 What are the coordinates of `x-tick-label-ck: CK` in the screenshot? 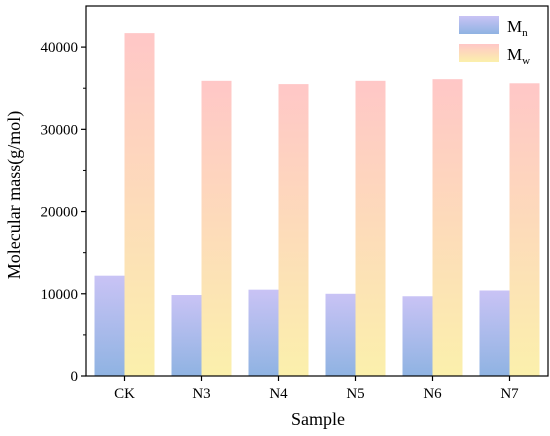 It's located at (124, 394).